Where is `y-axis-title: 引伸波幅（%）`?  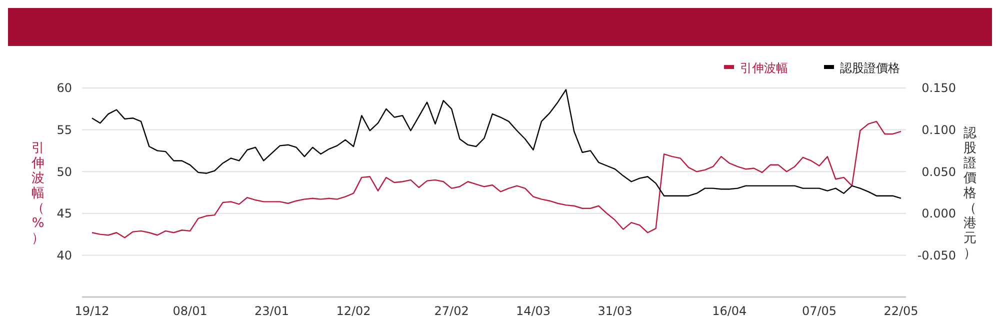
y-axis-title: 引伸波幅（%） is located at coordinates (37, 193).